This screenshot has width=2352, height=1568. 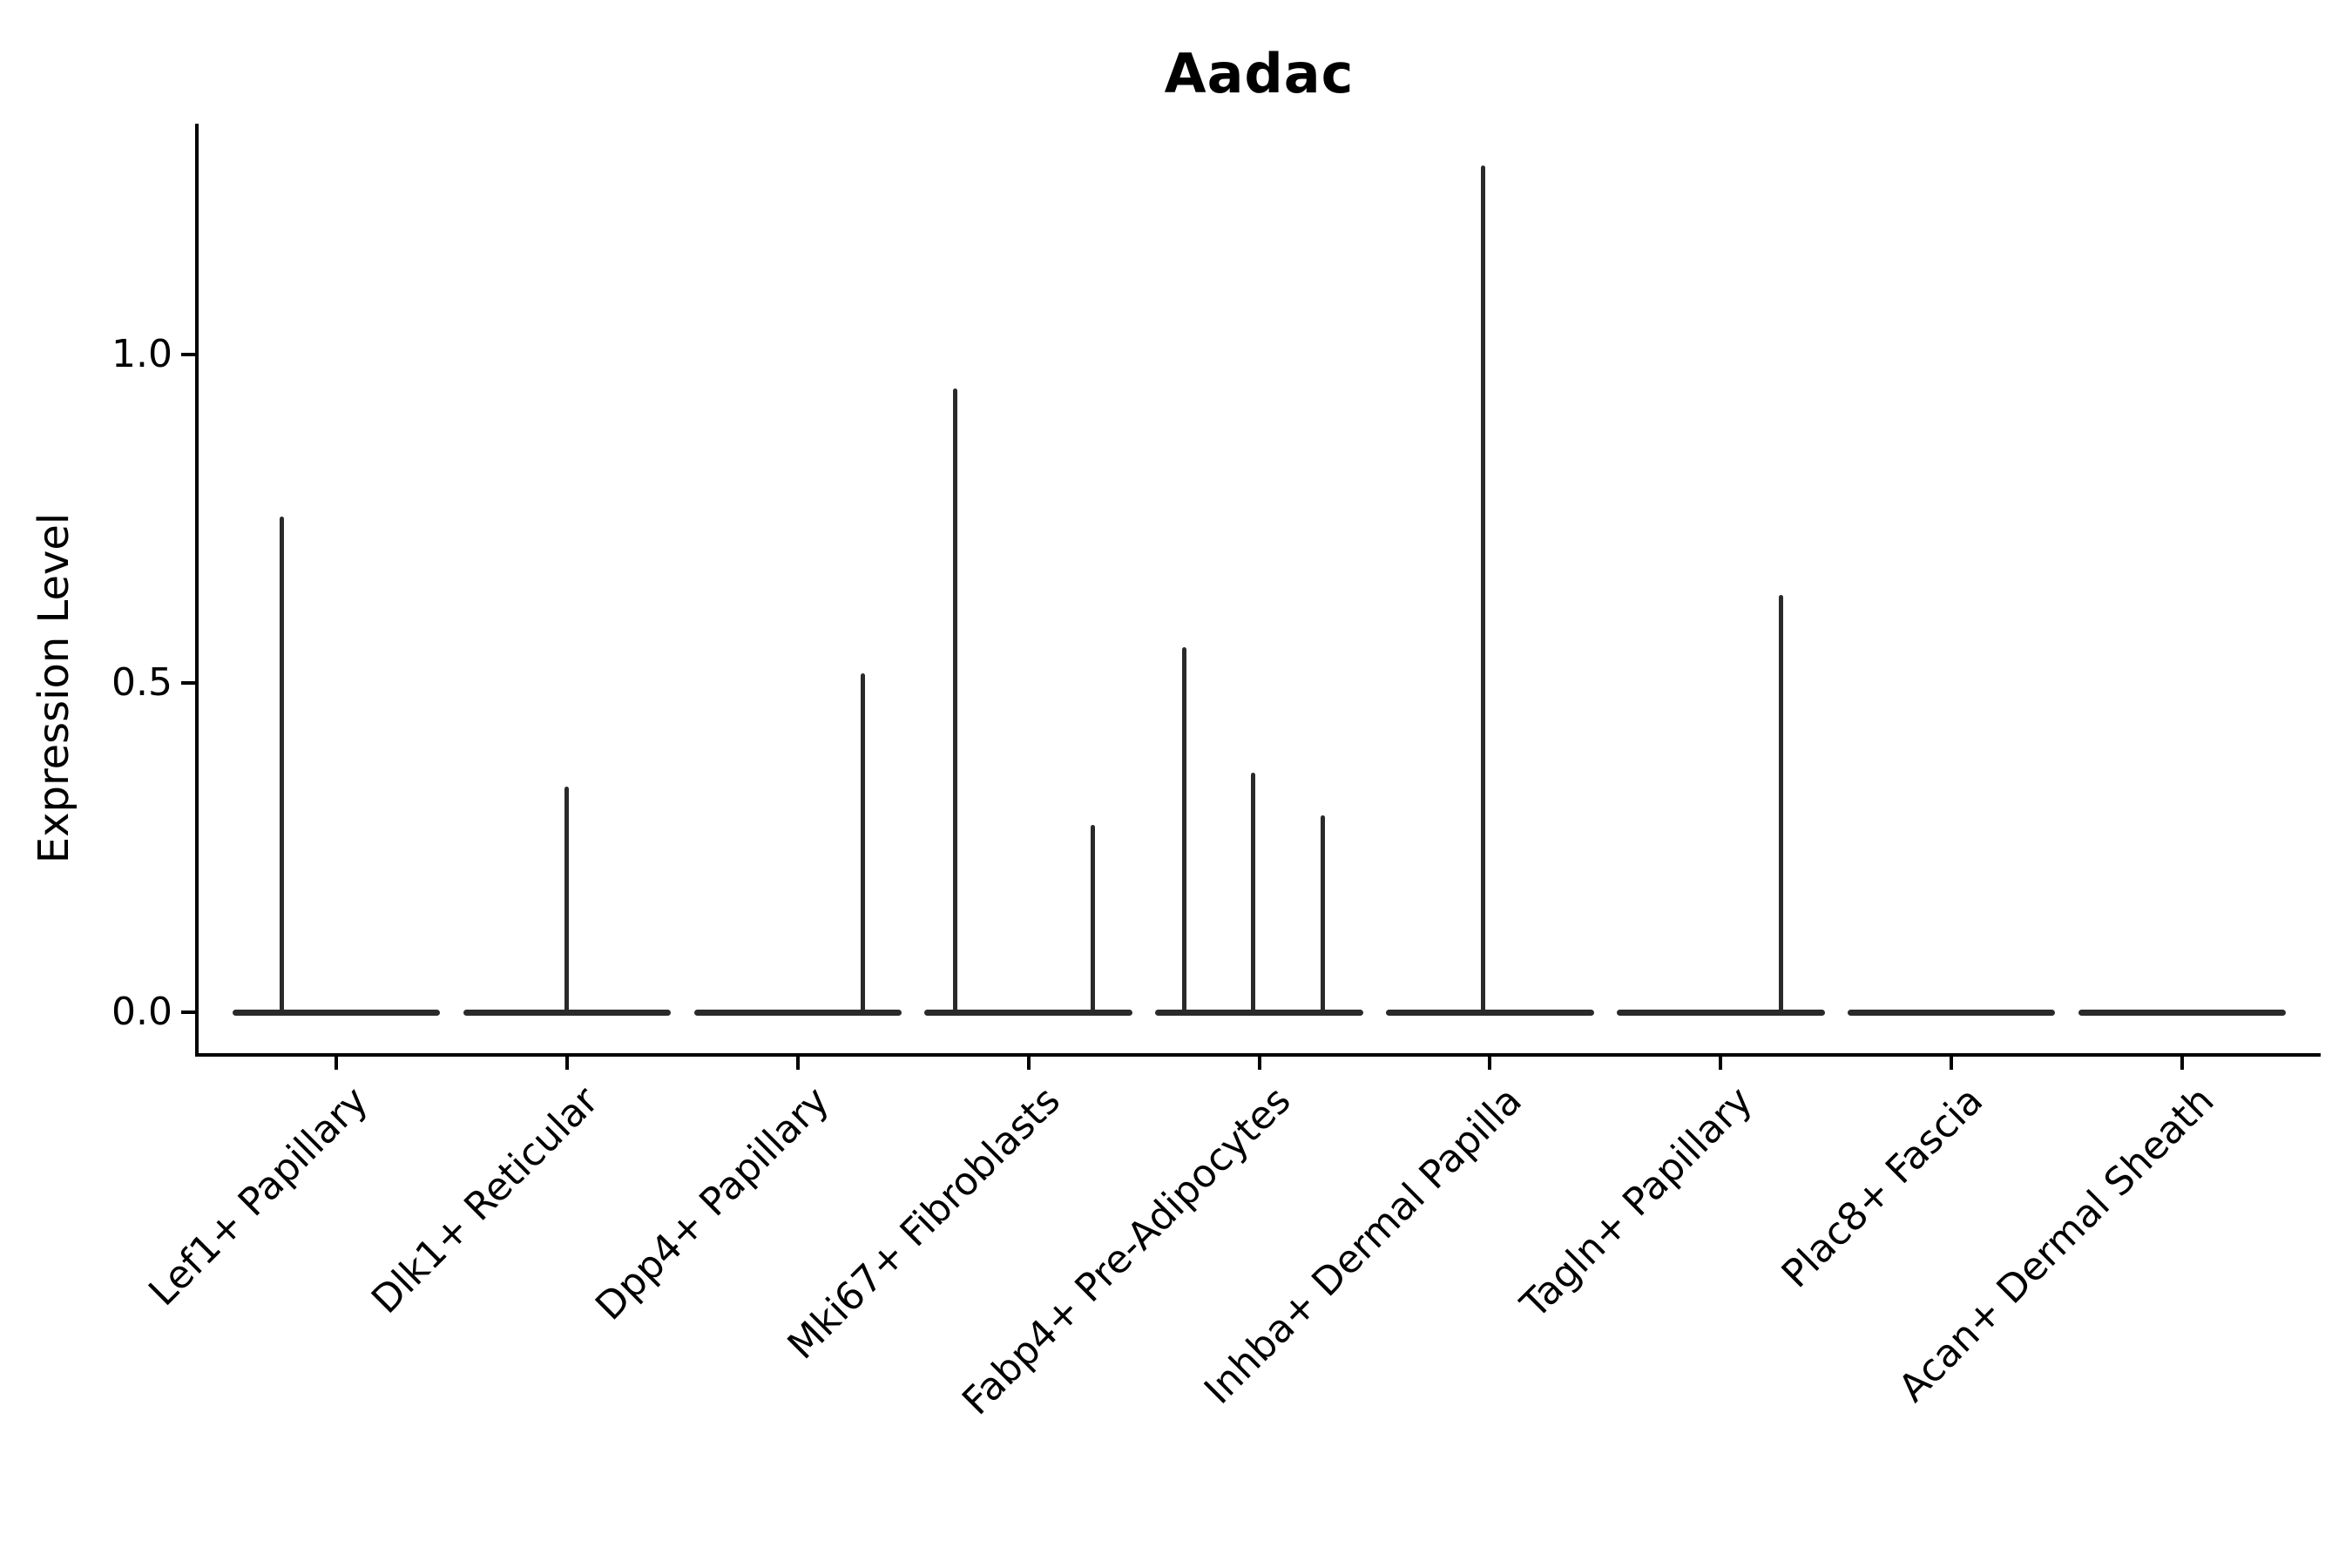 I want to click on x-category-label: Dlk1+ Reticular, so click(x=485, y=1200).